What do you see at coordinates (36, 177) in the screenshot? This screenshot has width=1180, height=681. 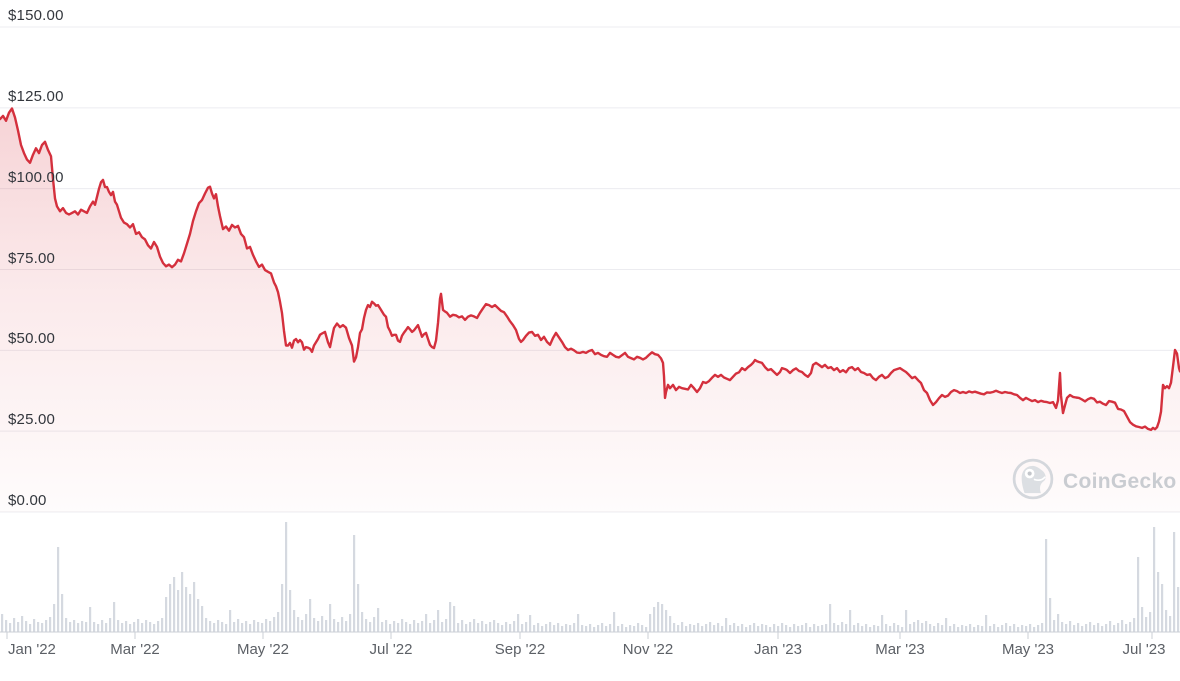 I see `y-axis-label: $100.00` at bounding box center [36, 177].